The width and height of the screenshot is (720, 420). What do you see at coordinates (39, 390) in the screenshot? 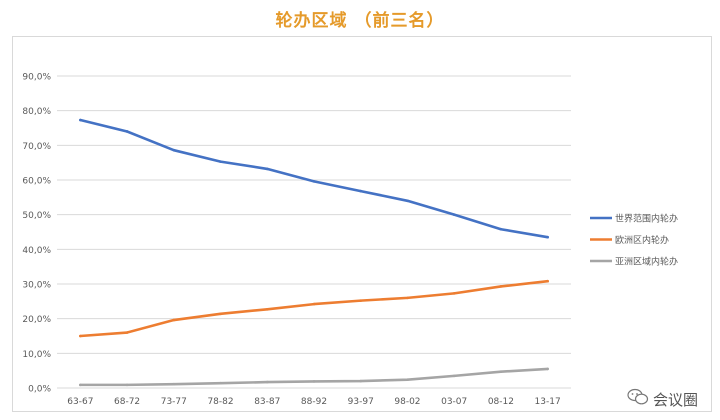
I see `y-tick-label: 0,0%` at bounding box center [39, 390].